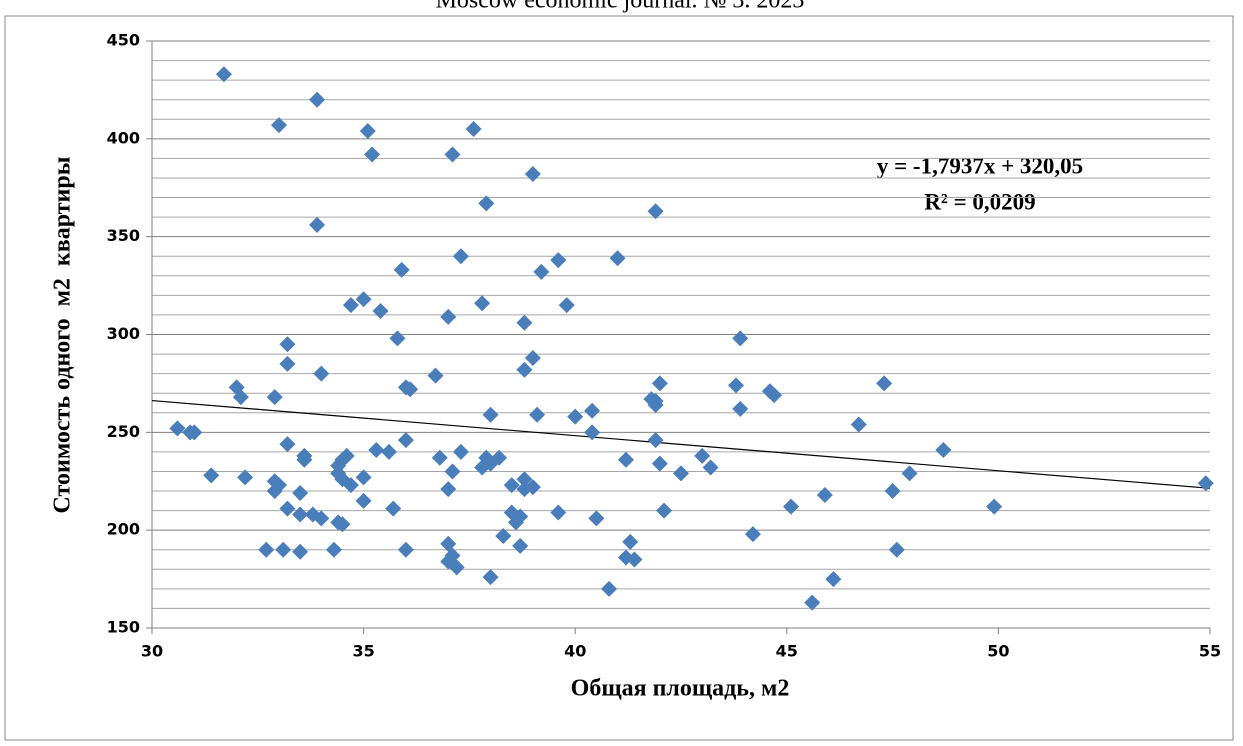 The width and height of the screenshot is (1243, 746). What do you see at coordinates (680, 689) in the screenshot?
I see `x-axis-label: Общая площадь, м2` at bounding box center [680, 689].